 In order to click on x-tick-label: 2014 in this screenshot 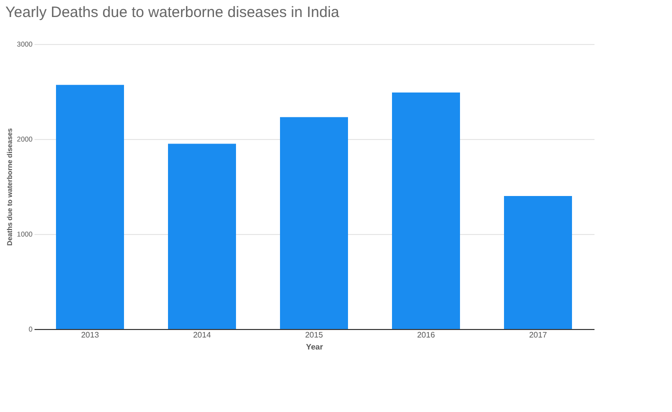, I will do `click(202, 335)`.